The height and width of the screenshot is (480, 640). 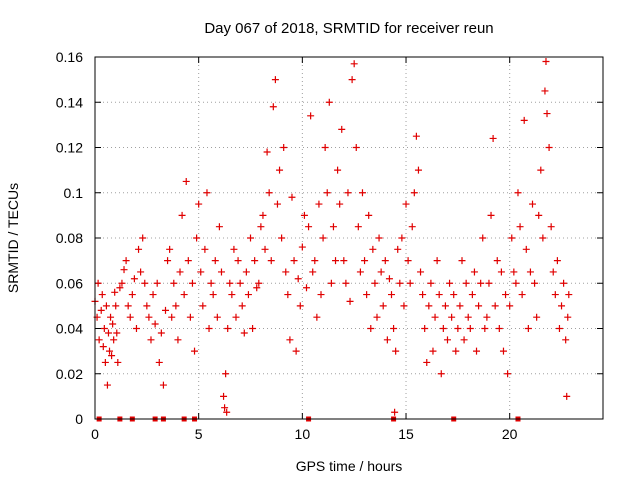 What do you see at coordinates (349, 466) in the screenshot?
I see `x-axis-label: GPS time / hours` at bounding box center [349, 466].